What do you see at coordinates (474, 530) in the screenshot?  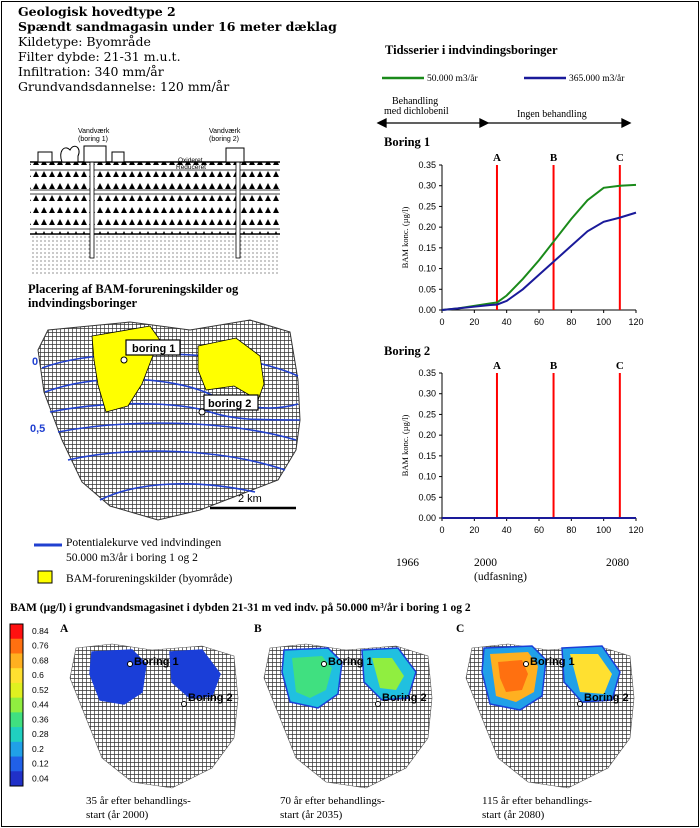 I see `x-tick-label: 20` at bounding box center [474, 530].